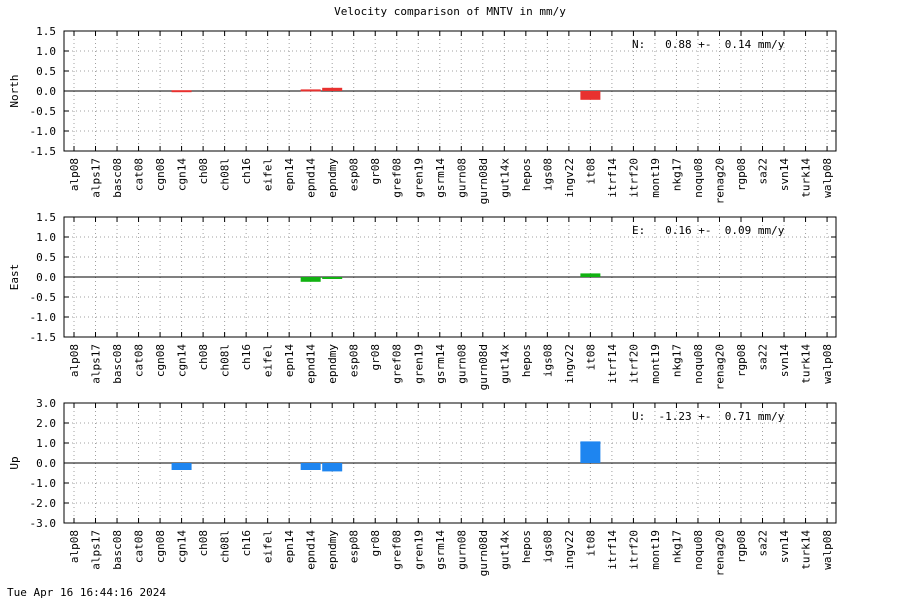  What do you see at coordinates (139, 360) in the screenshot?
I see `x-tick-label: cat08` at bounding box center [139, 360].